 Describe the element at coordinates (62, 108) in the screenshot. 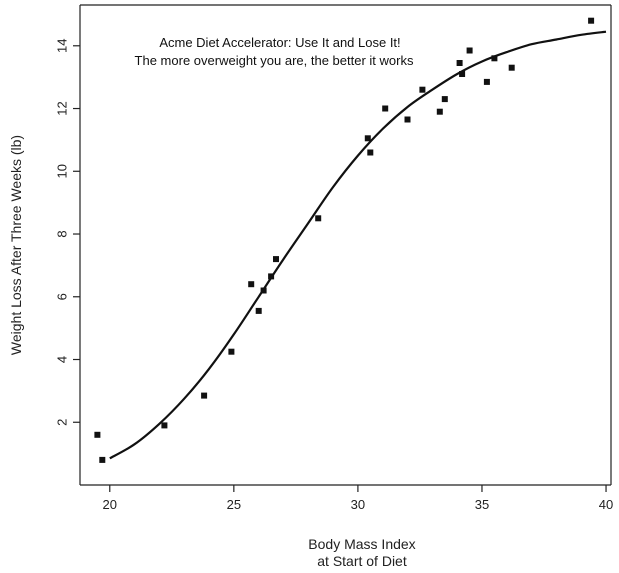

I see `y-tick-label: 12` at that location.